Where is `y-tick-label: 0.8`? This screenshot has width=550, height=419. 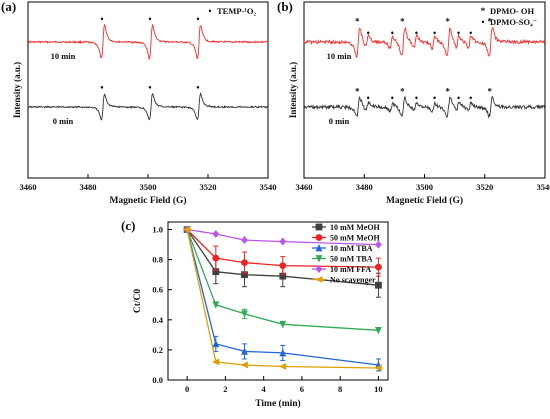
y-tick-label: 0.8 is located at coordinates (157, 260).